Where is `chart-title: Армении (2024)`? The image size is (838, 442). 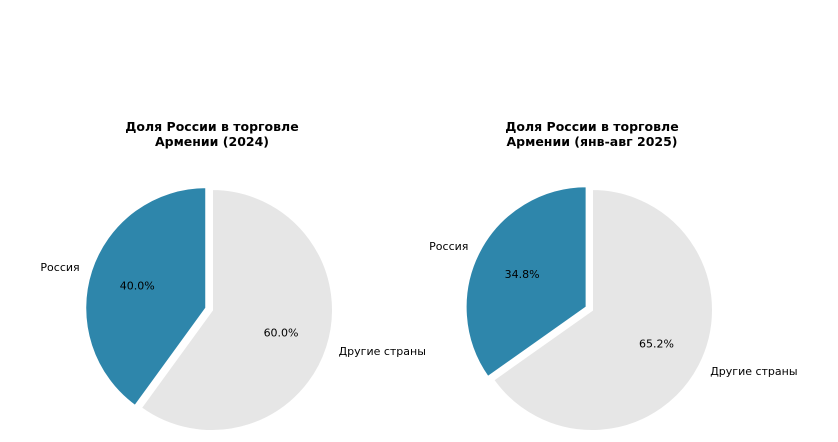 chart-title: Армении (2024) is located at coordinates (212, 141).